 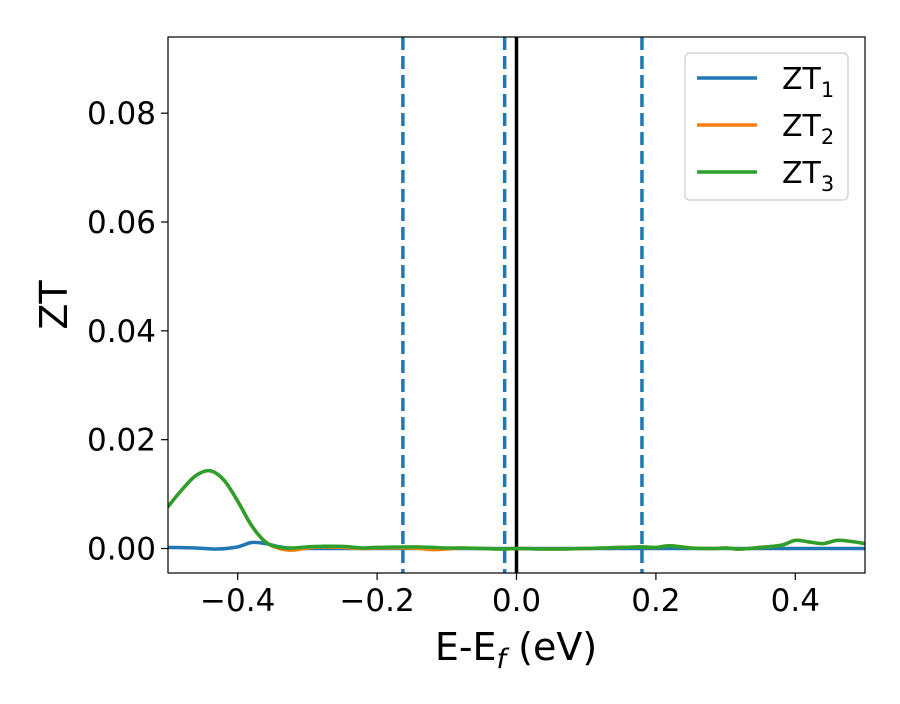 I want to click on x-tick-label: −0.2, so click(x=376, y=601).